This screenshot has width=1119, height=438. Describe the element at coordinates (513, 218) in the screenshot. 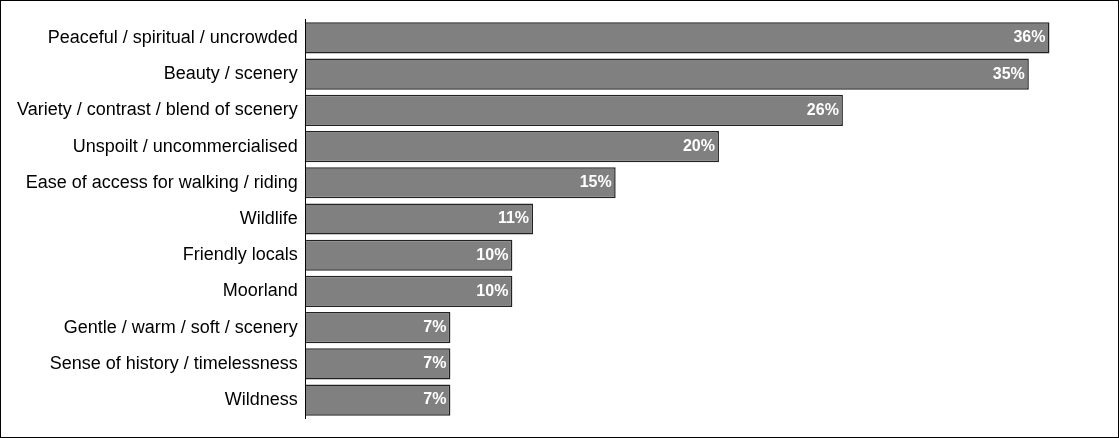

I see `data-label: 11%` at that location.